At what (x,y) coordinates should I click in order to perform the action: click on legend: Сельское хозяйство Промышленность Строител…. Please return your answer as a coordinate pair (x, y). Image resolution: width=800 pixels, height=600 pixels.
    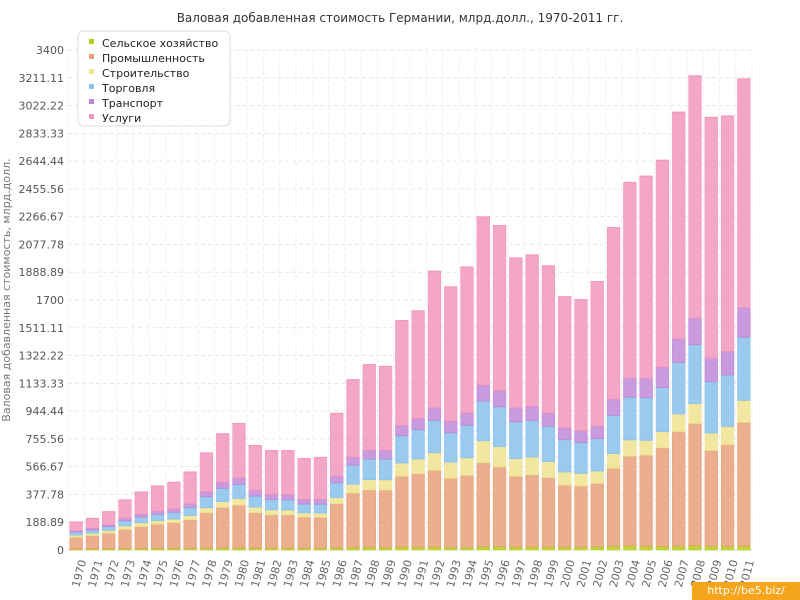
    Looking at the image, I should click on (154, 78).